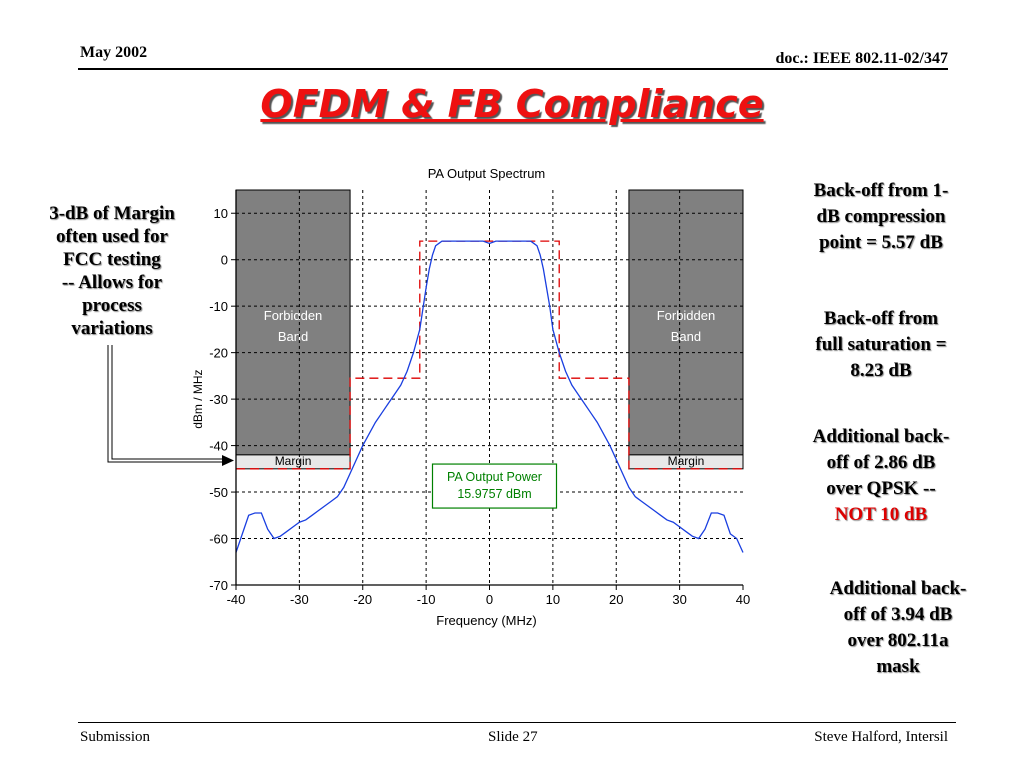 This screenshot has width=1024, height=768. I want to click on output-power-box, so click(494, 486).